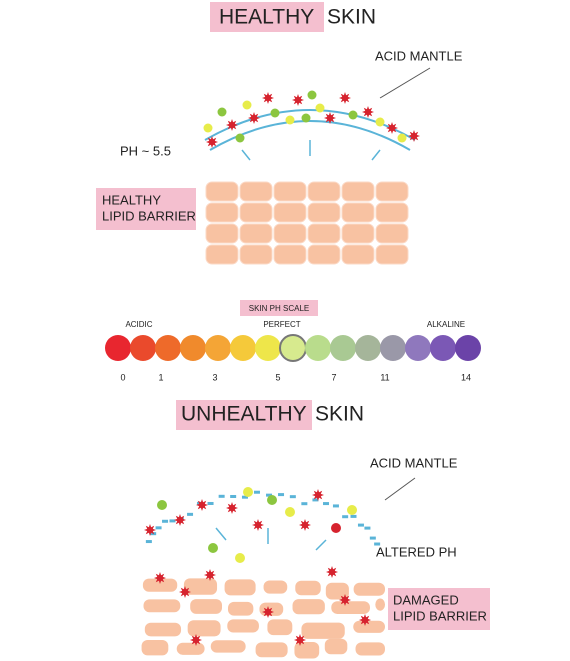  Describe the element at coordinates (266, 17) in the screenshot. I see `title-highlight-text: HEALTHY` at that location.